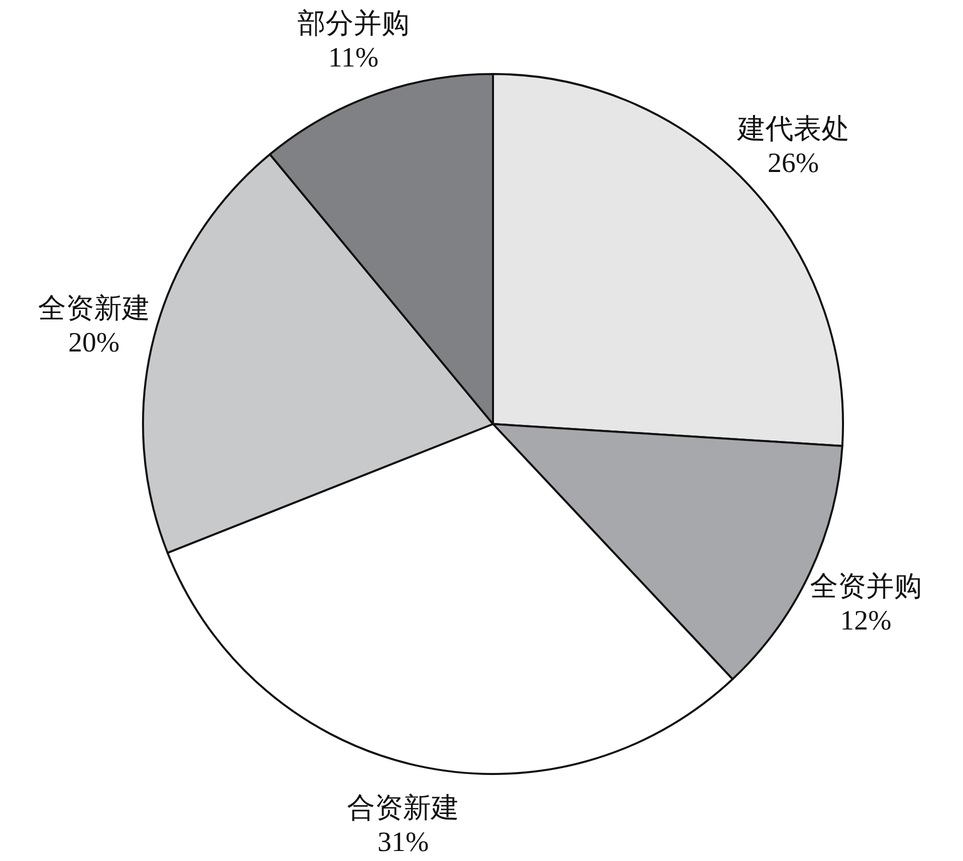  What do you see at coordinates (793, 129) in the screenshot?
I see `slice-label: 建代表处` at bounding box center [793, 129].